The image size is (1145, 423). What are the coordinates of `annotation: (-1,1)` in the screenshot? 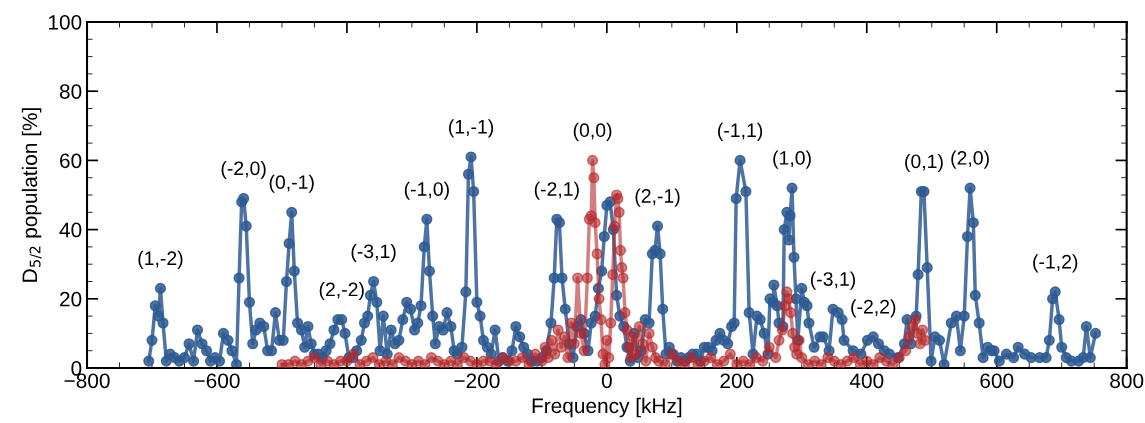 It's located at (740, 131).